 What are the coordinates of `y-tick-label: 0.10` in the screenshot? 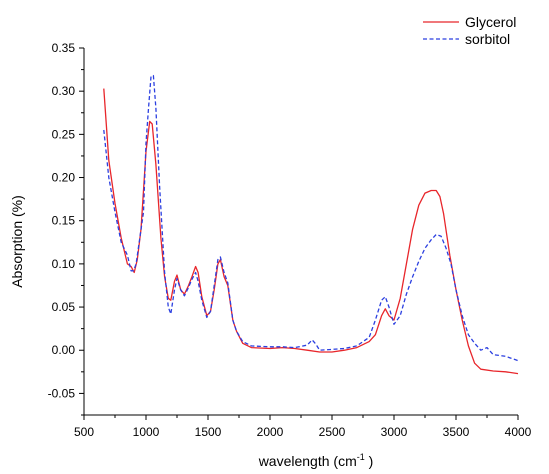 It's located at (64, 264).